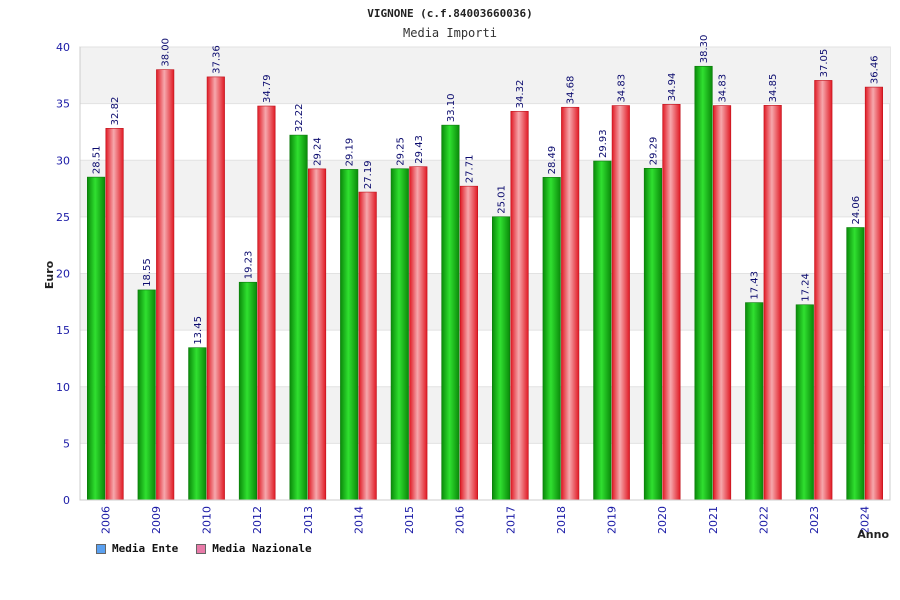  Describe the element at coordinates (66, 443) in the screenshot. I see `y-tick-label: 5` at that location.